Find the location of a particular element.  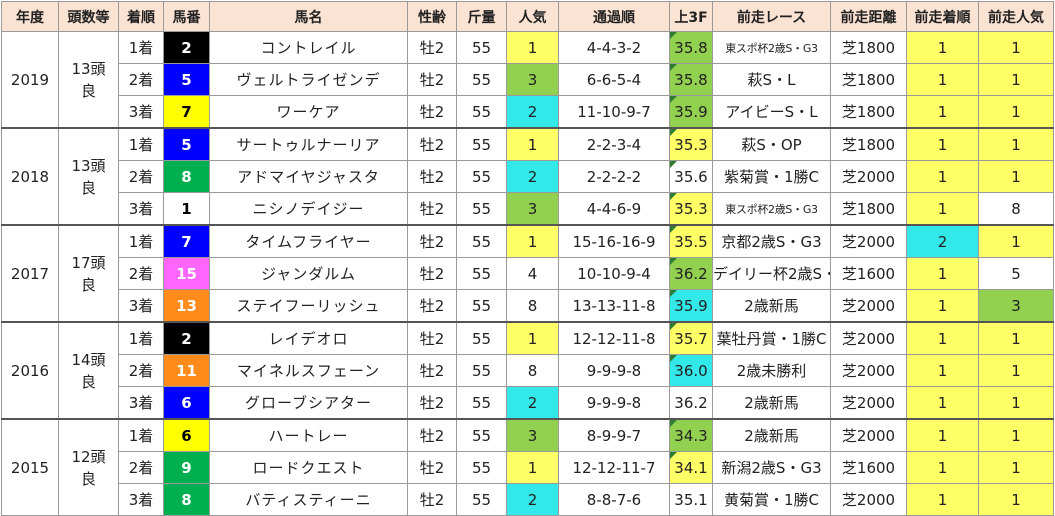

horse-name: サートゥルナーリア is located at coordinates (308, 144).